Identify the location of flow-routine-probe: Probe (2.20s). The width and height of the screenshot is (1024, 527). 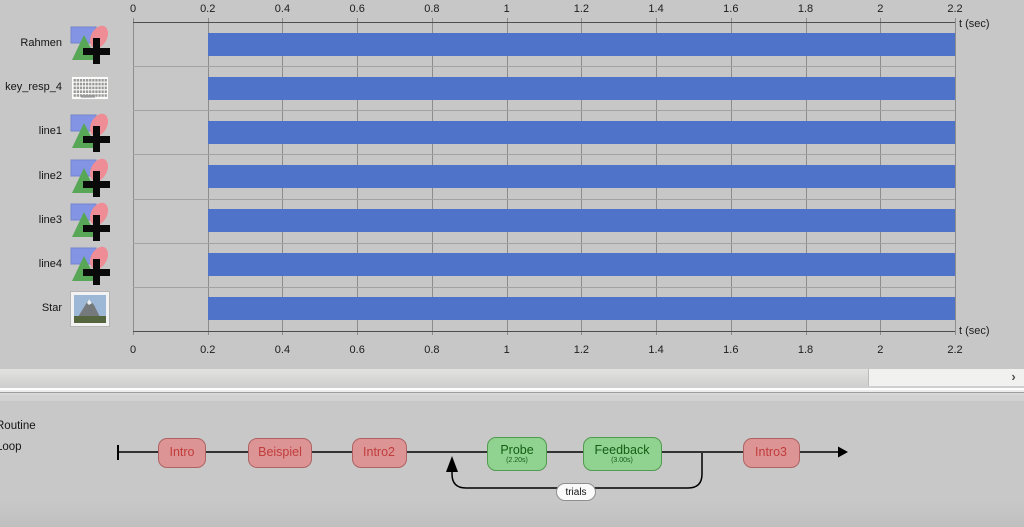
(517, 454).